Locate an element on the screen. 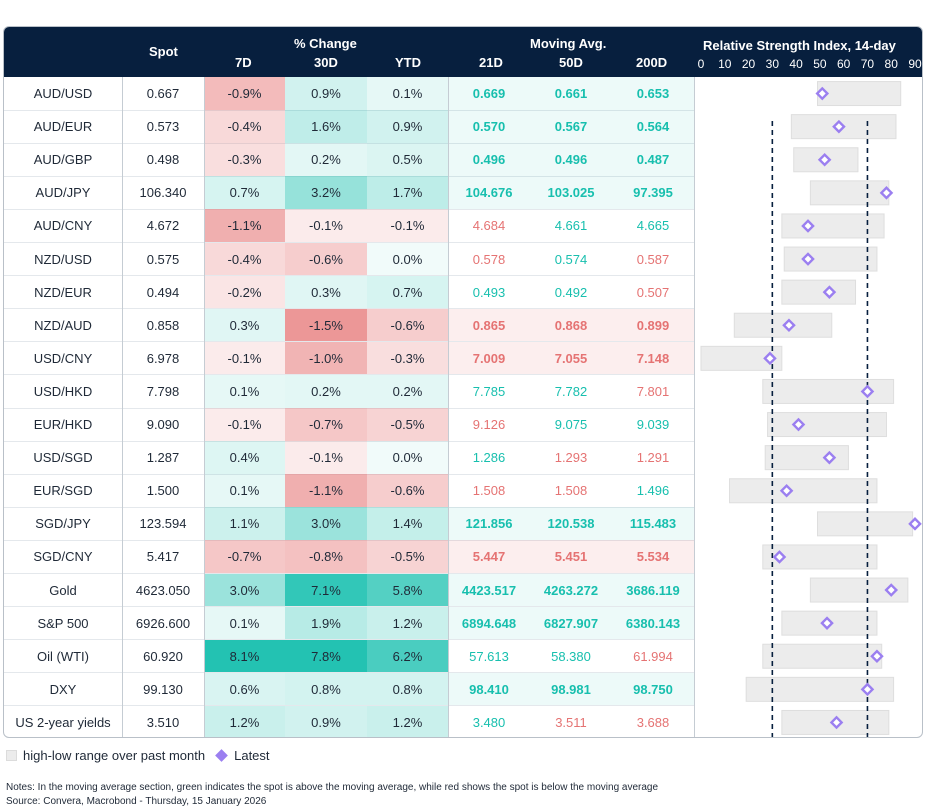 The width and height of the screenshot is (926, 811). cell-ma21: 1.286 is located at coordinates (489, 458).